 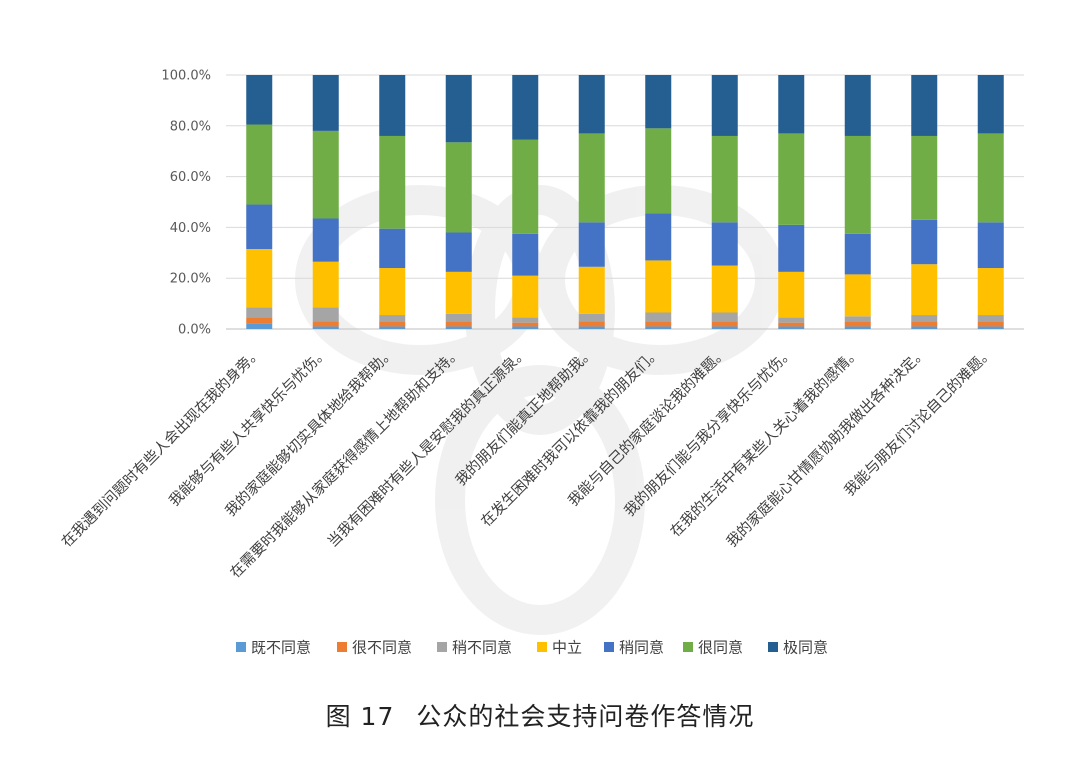 I want to click on x-category-label: 在需要时我能够从家庭获得感情上地帮助和支持。, so click(x=346, y=463).